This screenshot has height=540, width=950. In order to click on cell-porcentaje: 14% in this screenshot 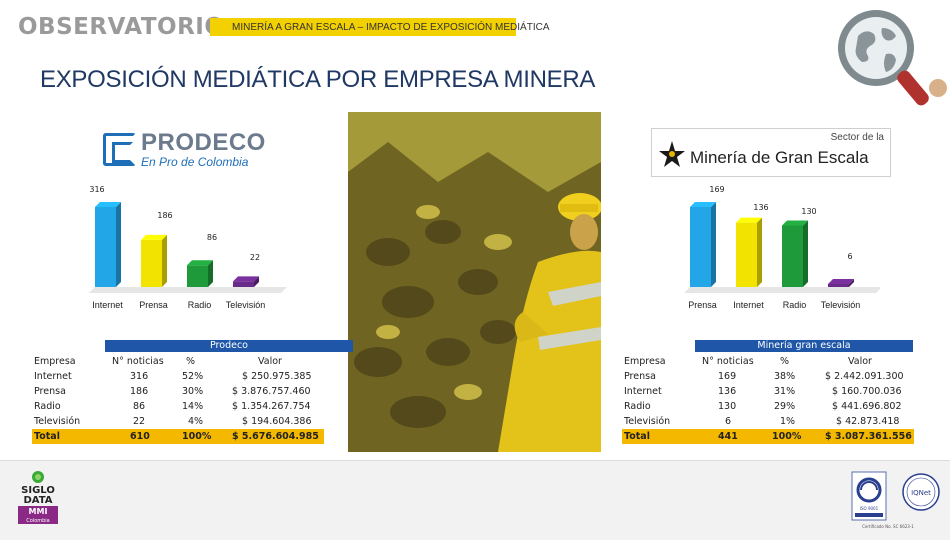, I will do `click(193, 406)`.